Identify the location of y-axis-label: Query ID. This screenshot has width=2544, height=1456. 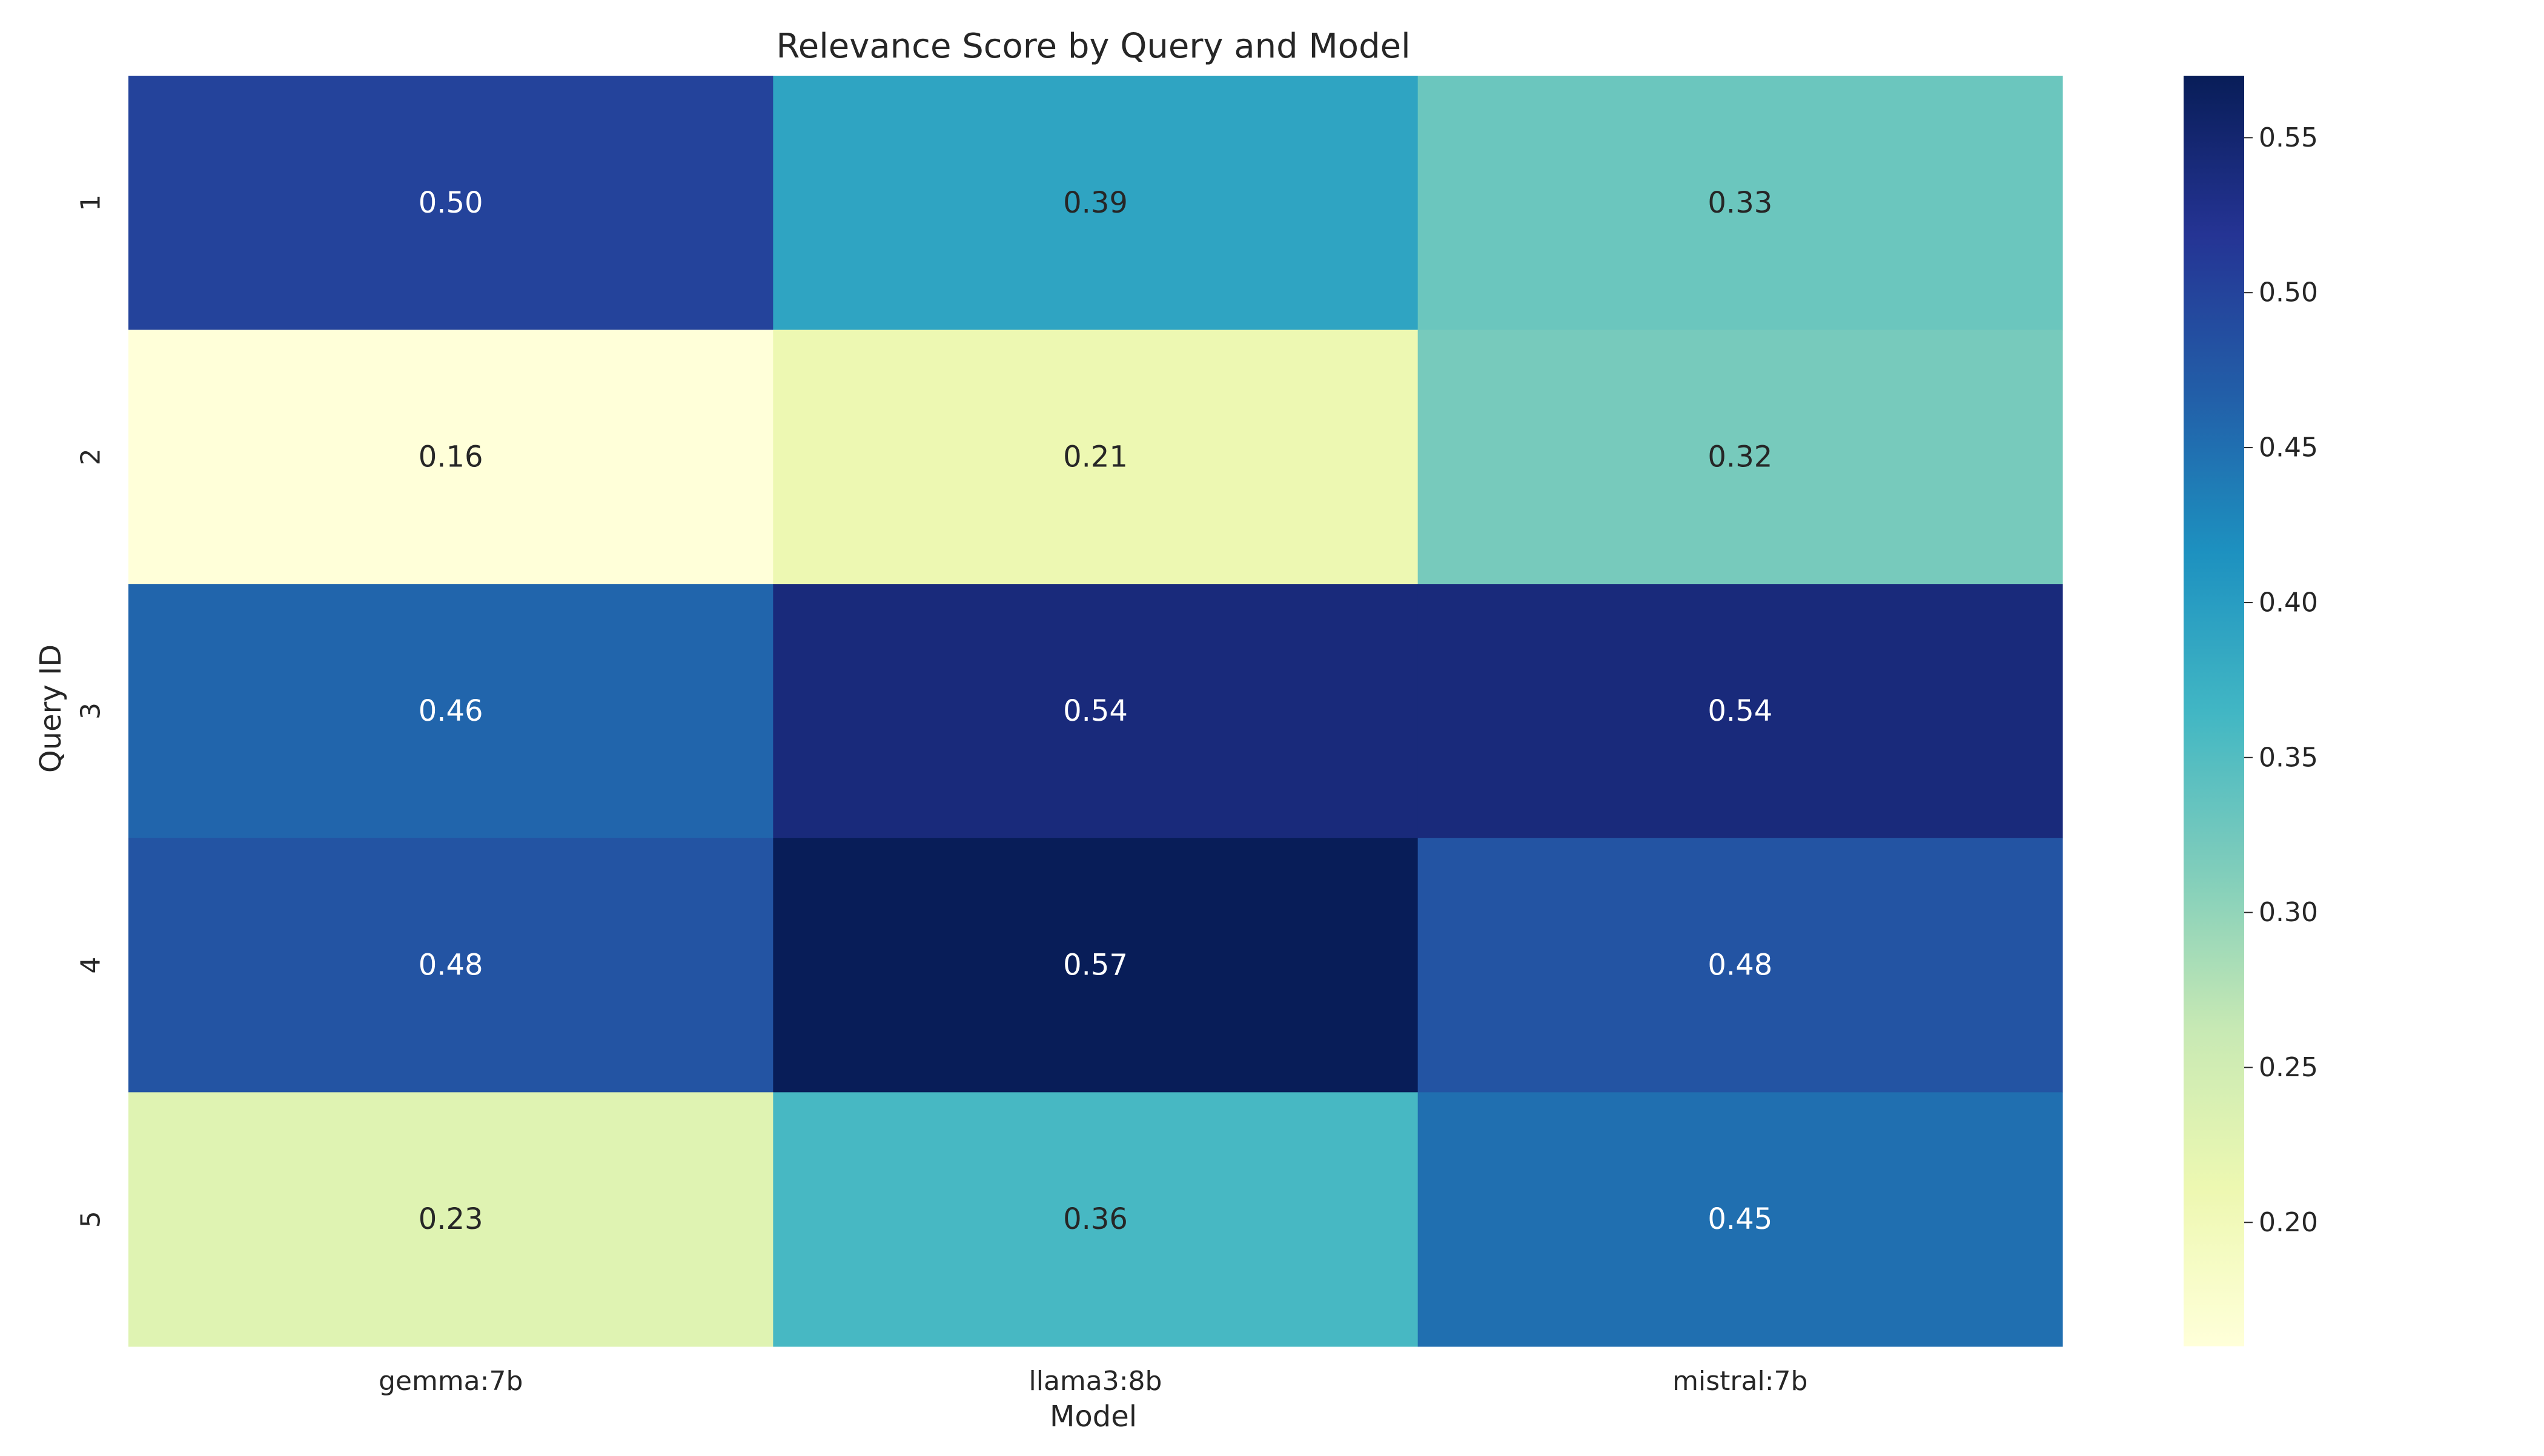
(51, 708).